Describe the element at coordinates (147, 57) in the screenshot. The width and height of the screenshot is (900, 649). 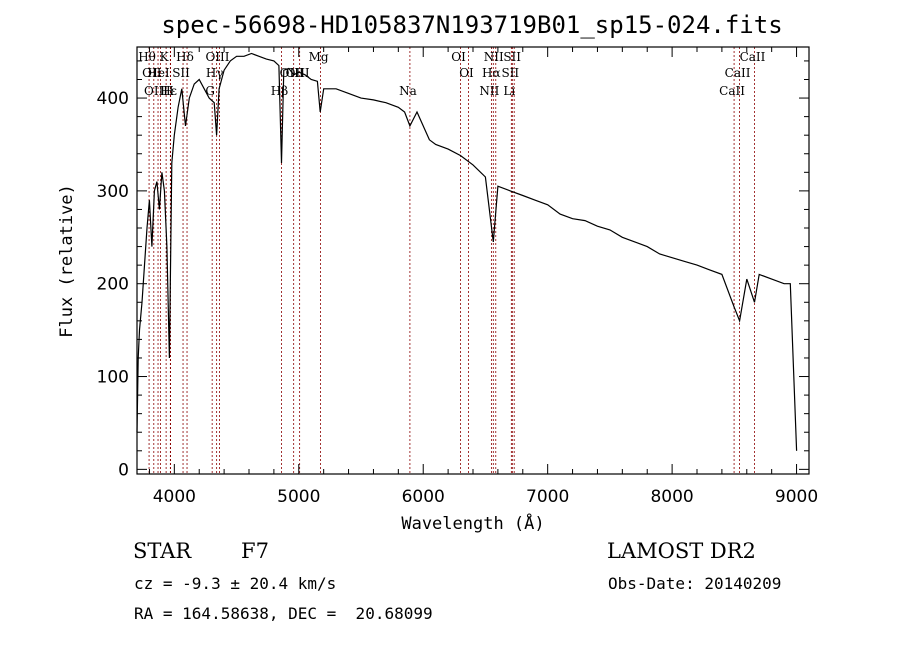
I see `spectral-line-label: Hθ` at that location.